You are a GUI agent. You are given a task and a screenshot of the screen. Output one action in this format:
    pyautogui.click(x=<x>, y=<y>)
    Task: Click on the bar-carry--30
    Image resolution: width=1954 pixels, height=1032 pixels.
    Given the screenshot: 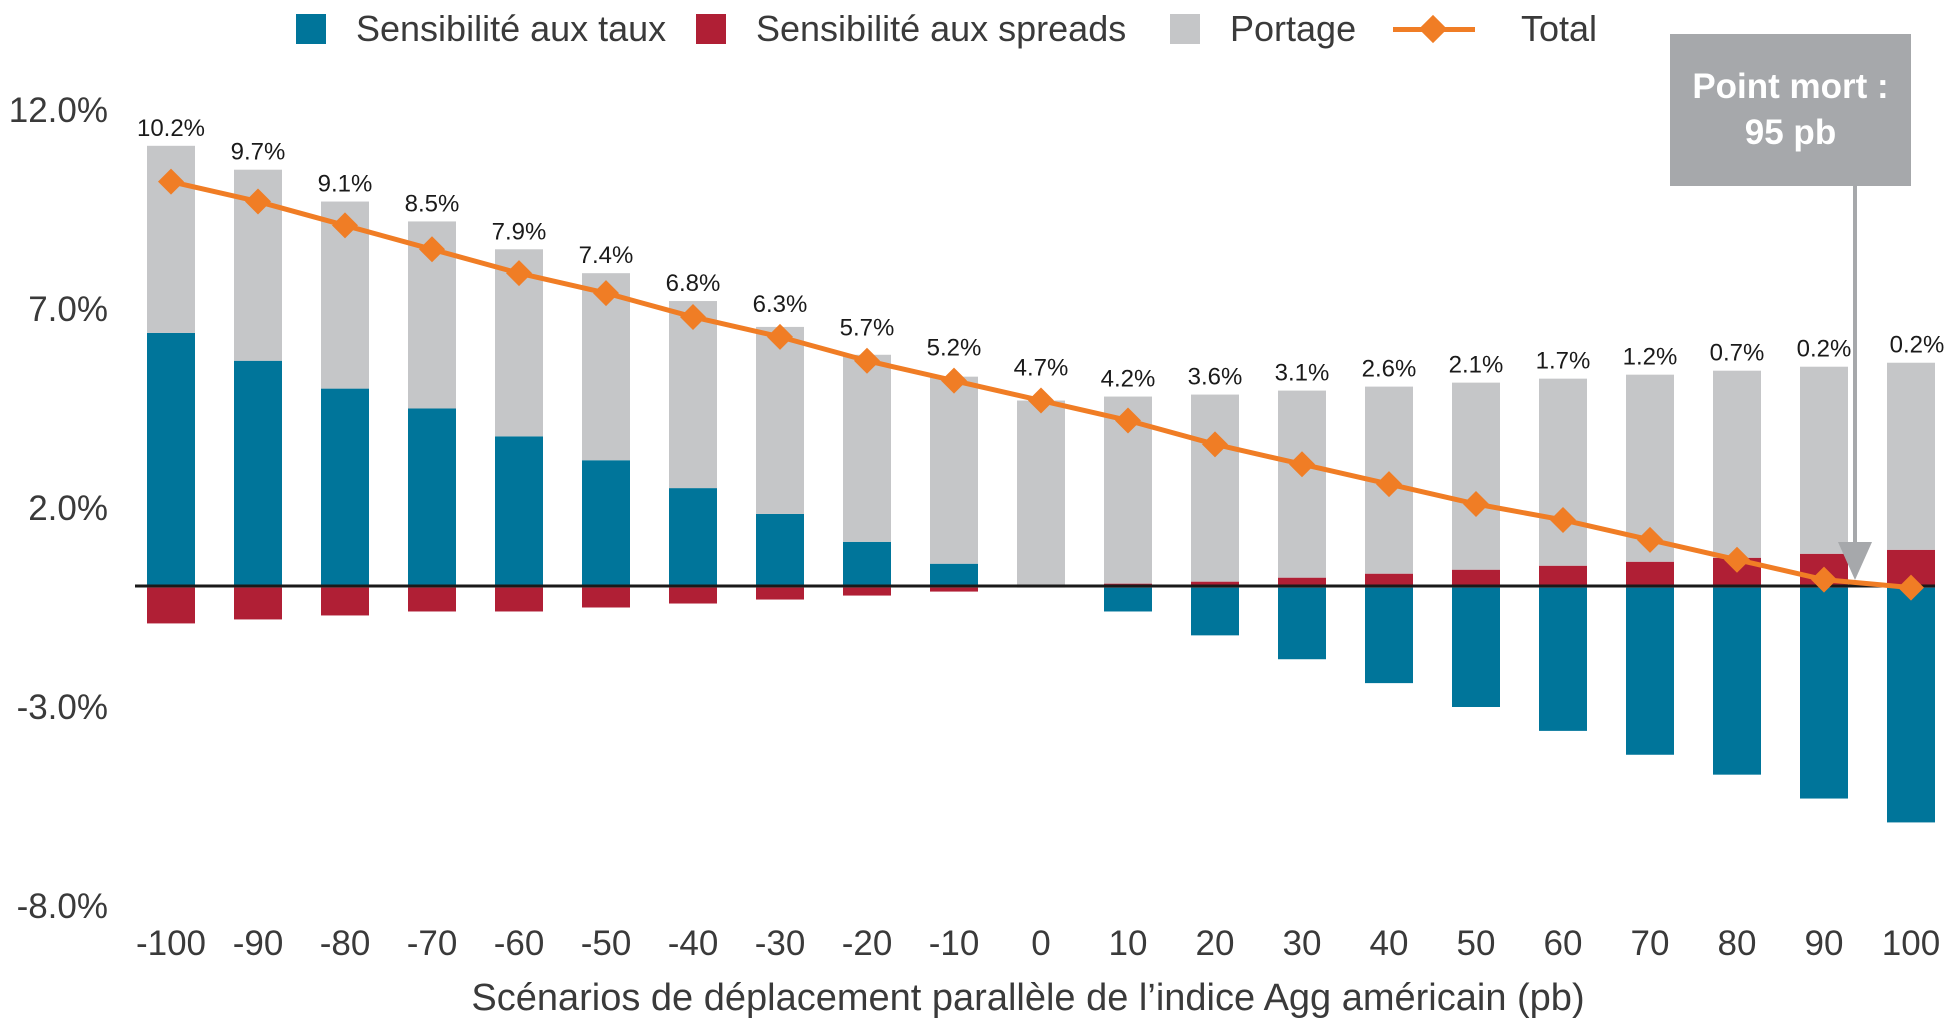 What is the action you would take?
    pyautogui.click(x=780, y=420)
    